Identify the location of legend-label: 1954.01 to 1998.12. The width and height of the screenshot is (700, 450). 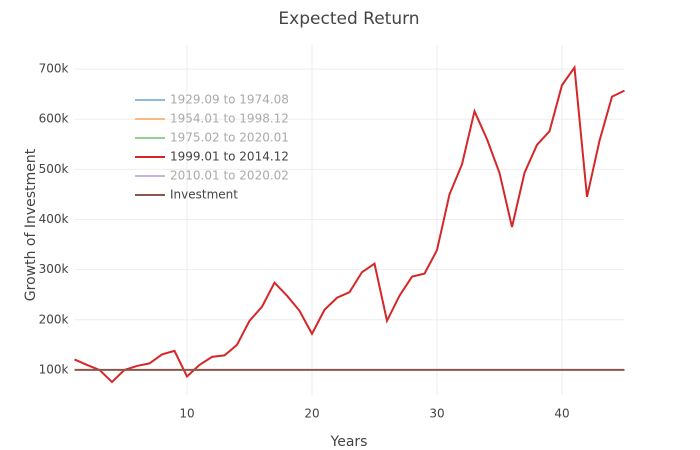
(229, 119).